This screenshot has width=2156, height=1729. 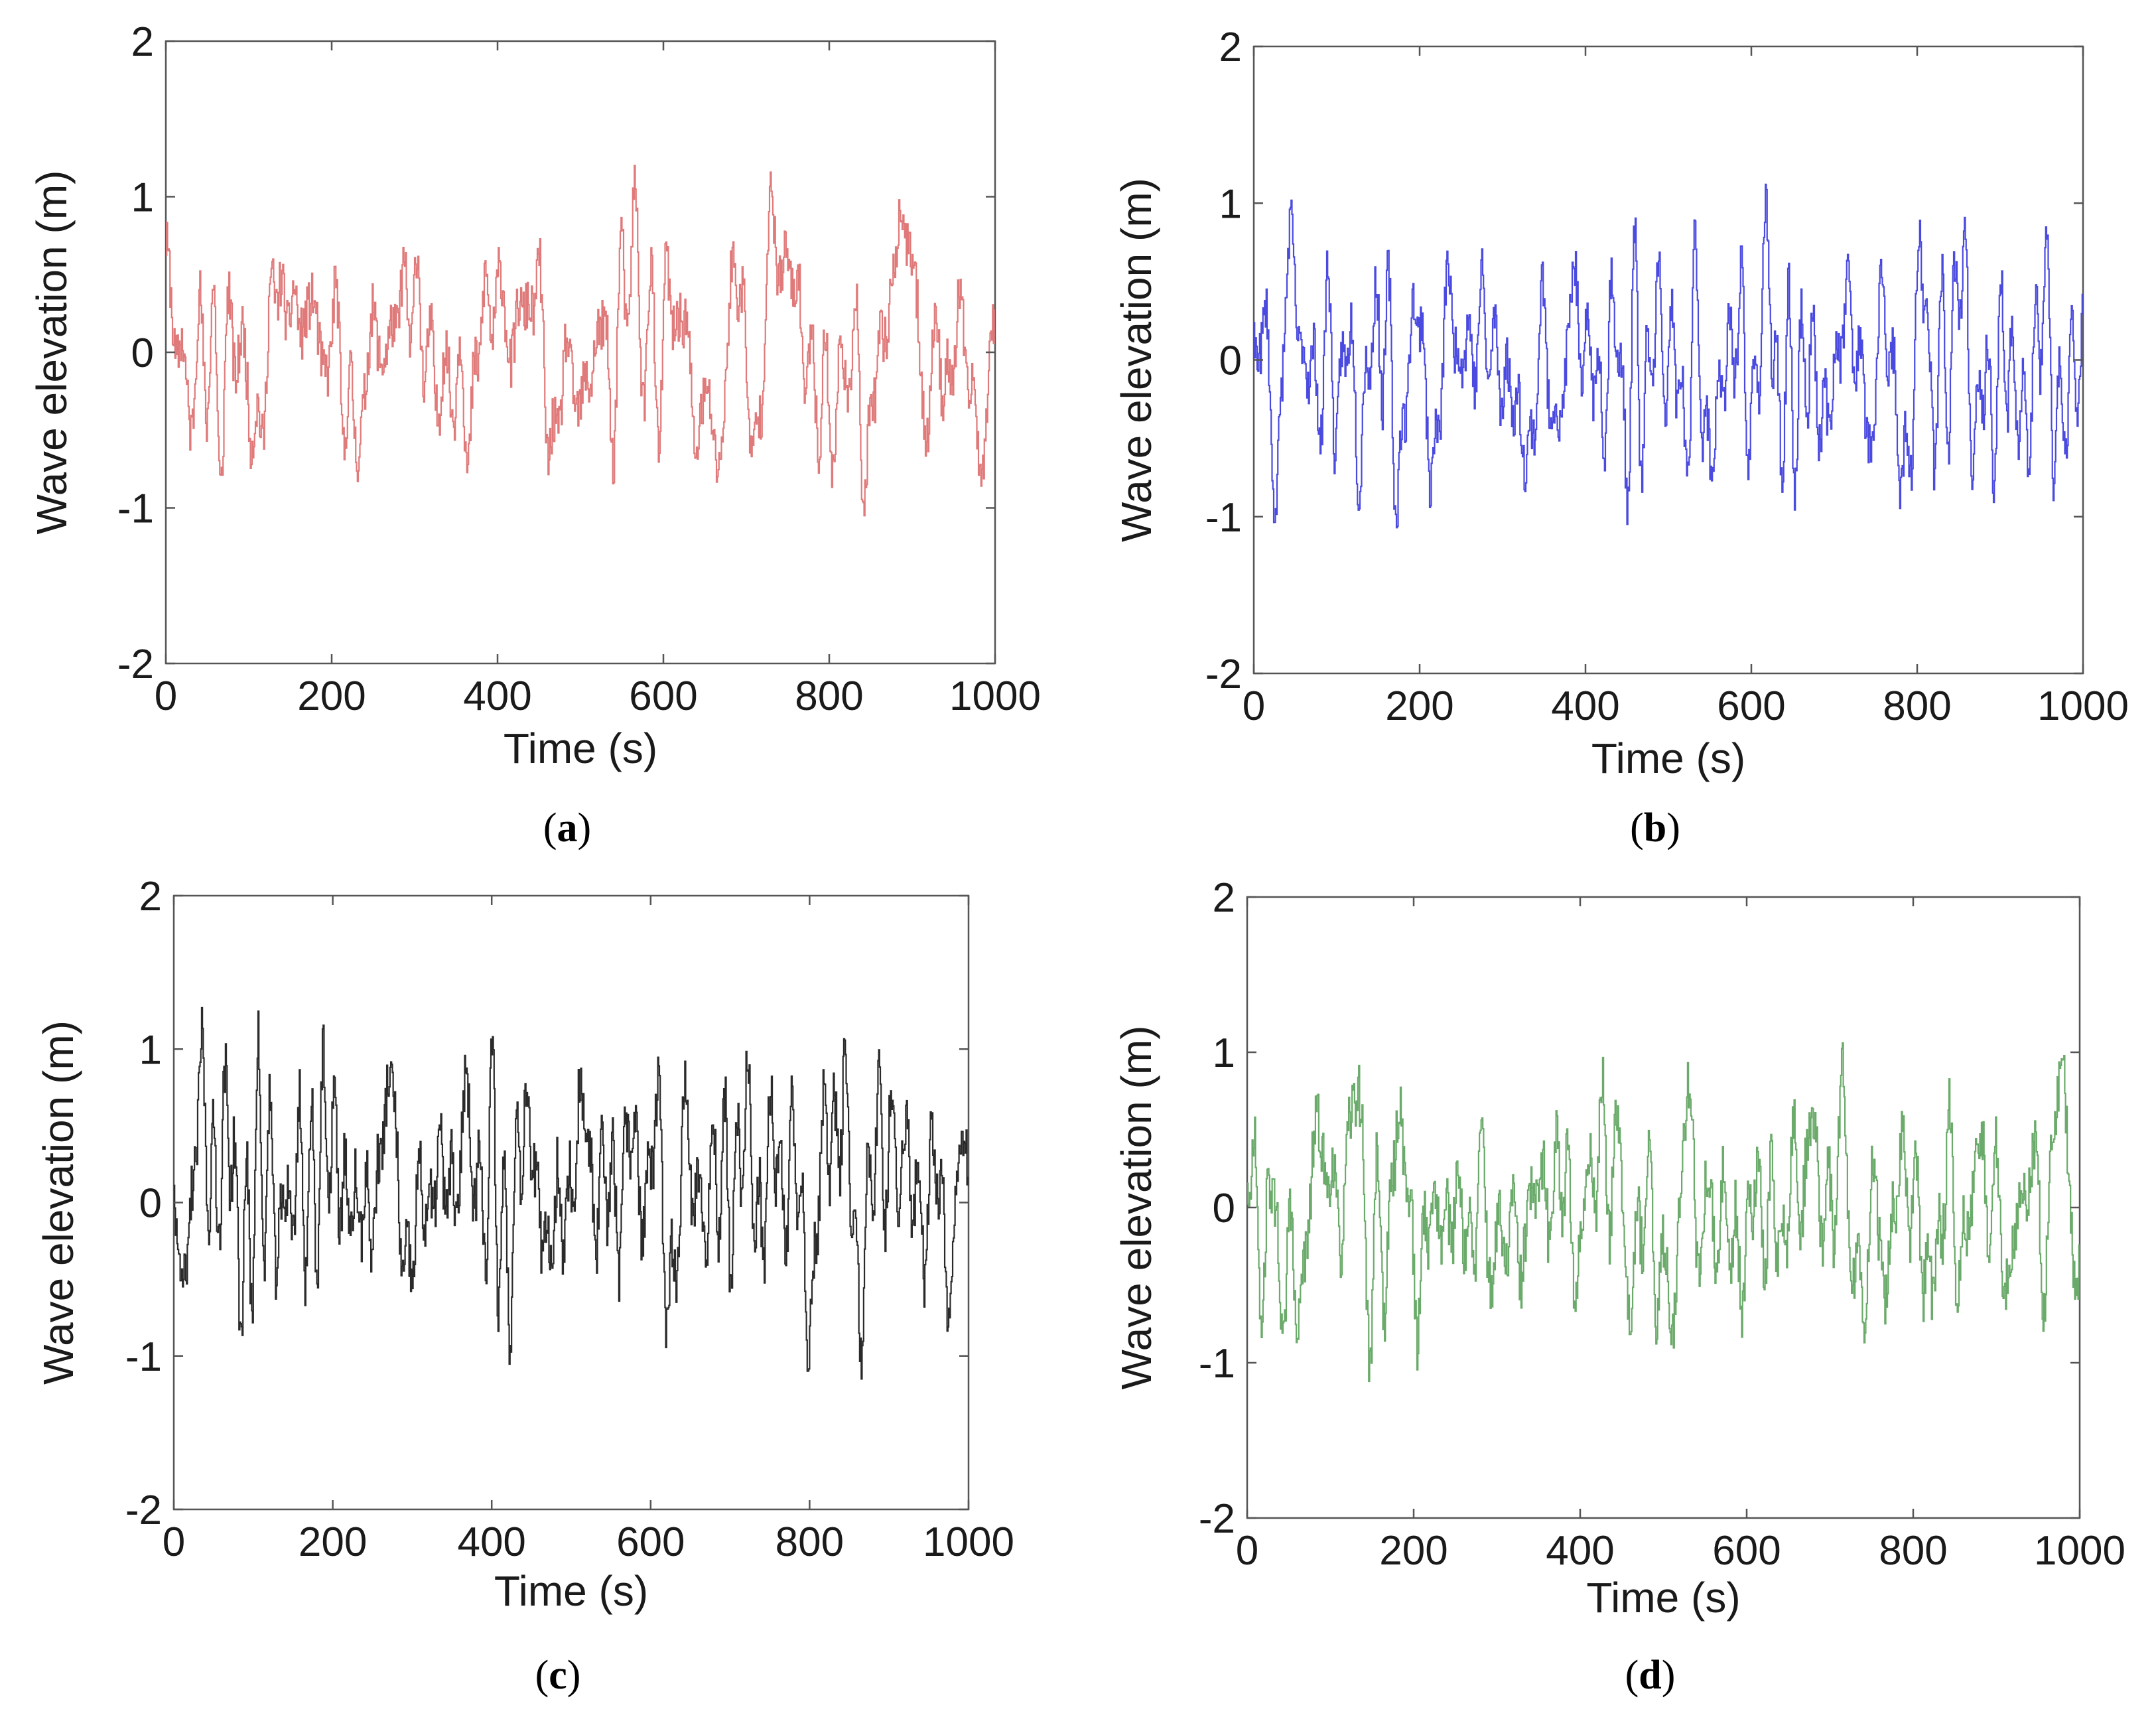 What do you see at coordinates (1668, 758) in the screenshot?
I see `x-axis-title-b: Time (s)` at bounding box center [1668, 758].